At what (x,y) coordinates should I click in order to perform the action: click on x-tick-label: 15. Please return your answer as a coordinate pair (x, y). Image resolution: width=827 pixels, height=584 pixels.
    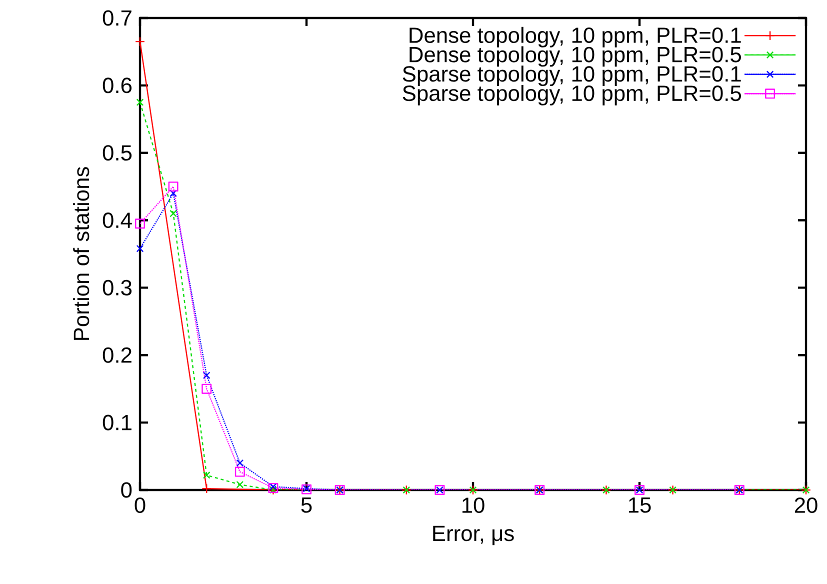
    Looking at the image, I should click on (639, 505).